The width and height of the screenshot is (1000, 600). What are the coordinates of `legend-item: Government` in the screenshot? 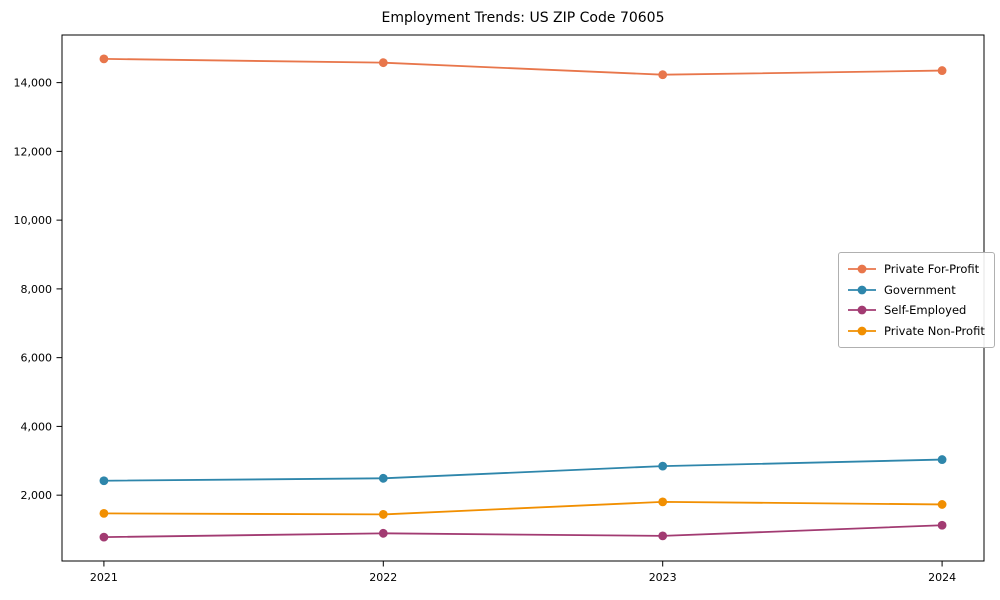 It's located at (916, 290).